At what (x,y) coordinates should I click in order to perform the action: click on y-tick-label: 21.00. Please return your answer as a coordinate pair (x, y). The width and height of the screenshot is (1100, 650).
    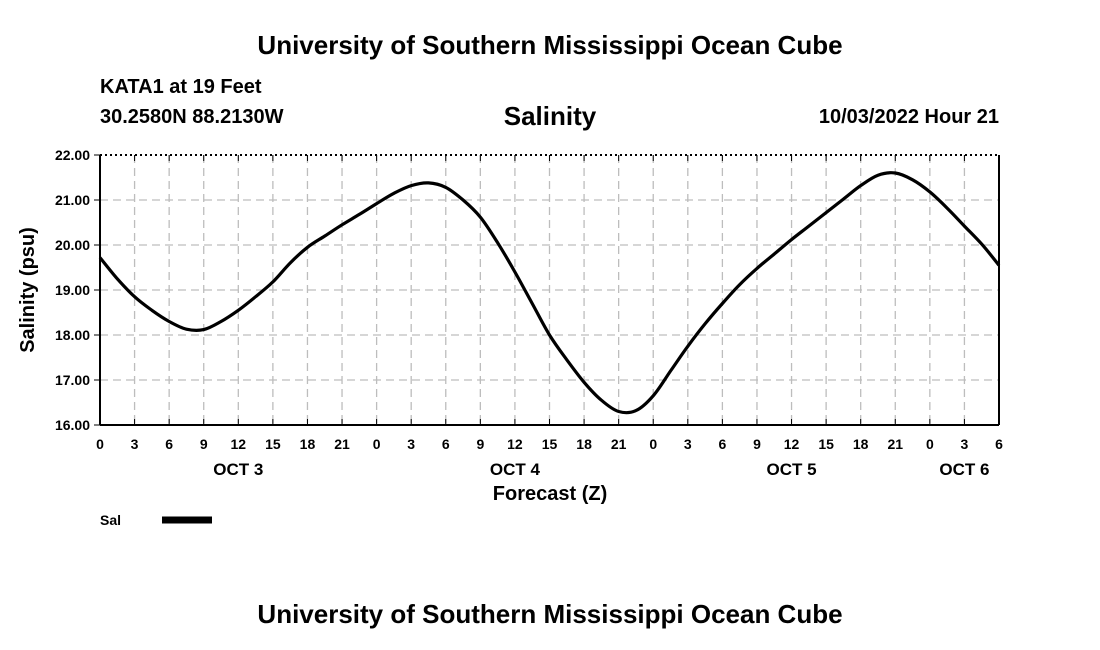
    Looking at the image, I should click on (72, 200).